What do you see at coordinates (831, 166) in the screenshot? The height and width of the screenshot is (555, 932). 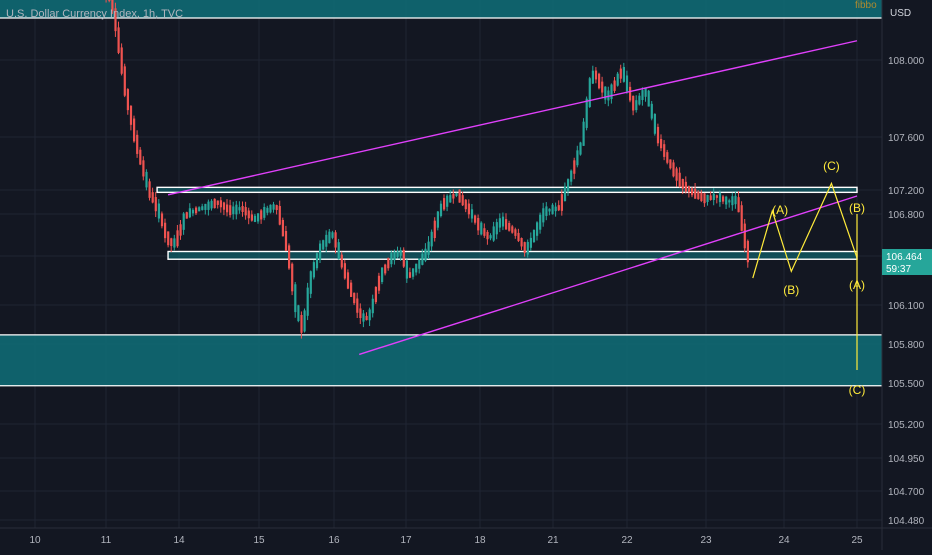 I see `wave-label-2: (C)` at bounding box center [831, 166].